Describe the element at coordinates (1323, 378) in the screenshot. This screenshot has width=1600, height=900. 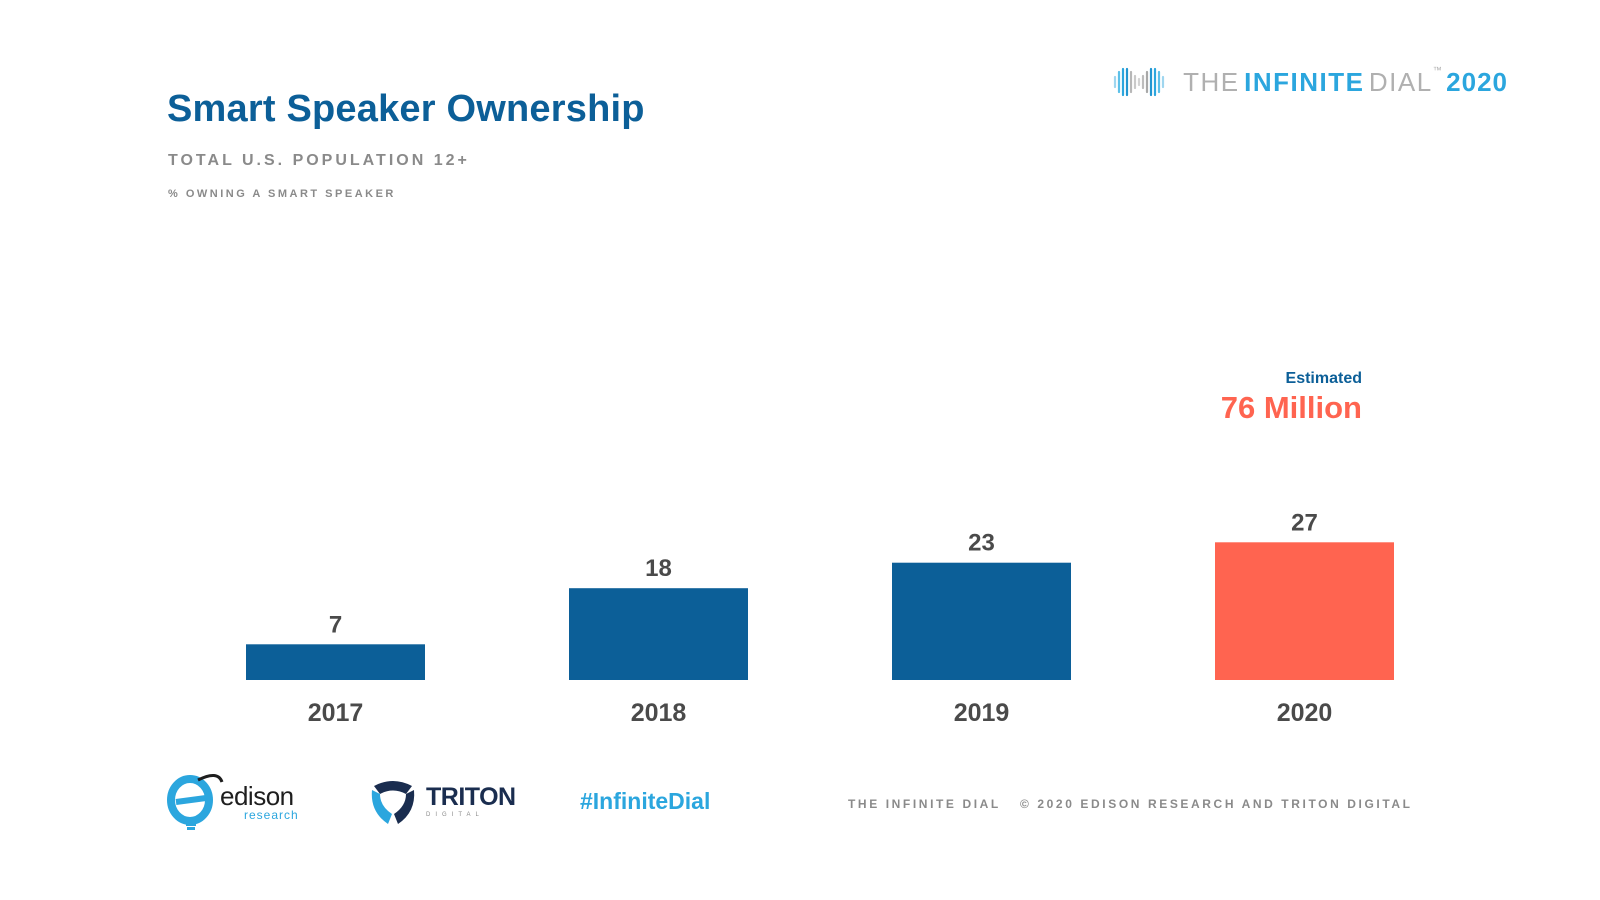
I see `estimate-label: Estimated` at that location.